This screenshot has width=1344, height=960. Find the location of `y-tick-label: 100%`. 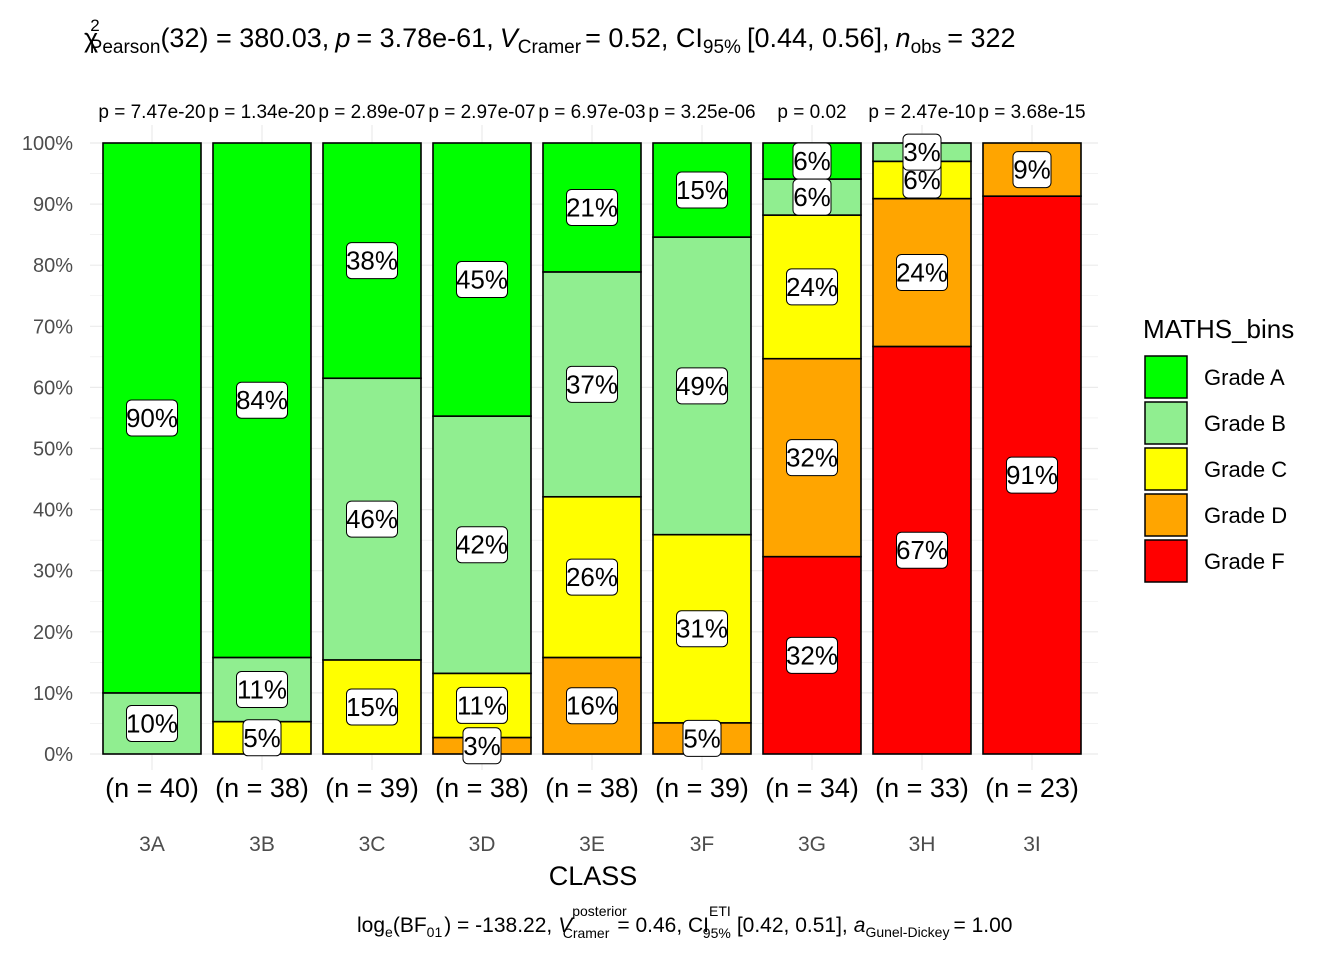

y-tick-label: 100% is located at coordinates (47, 144).